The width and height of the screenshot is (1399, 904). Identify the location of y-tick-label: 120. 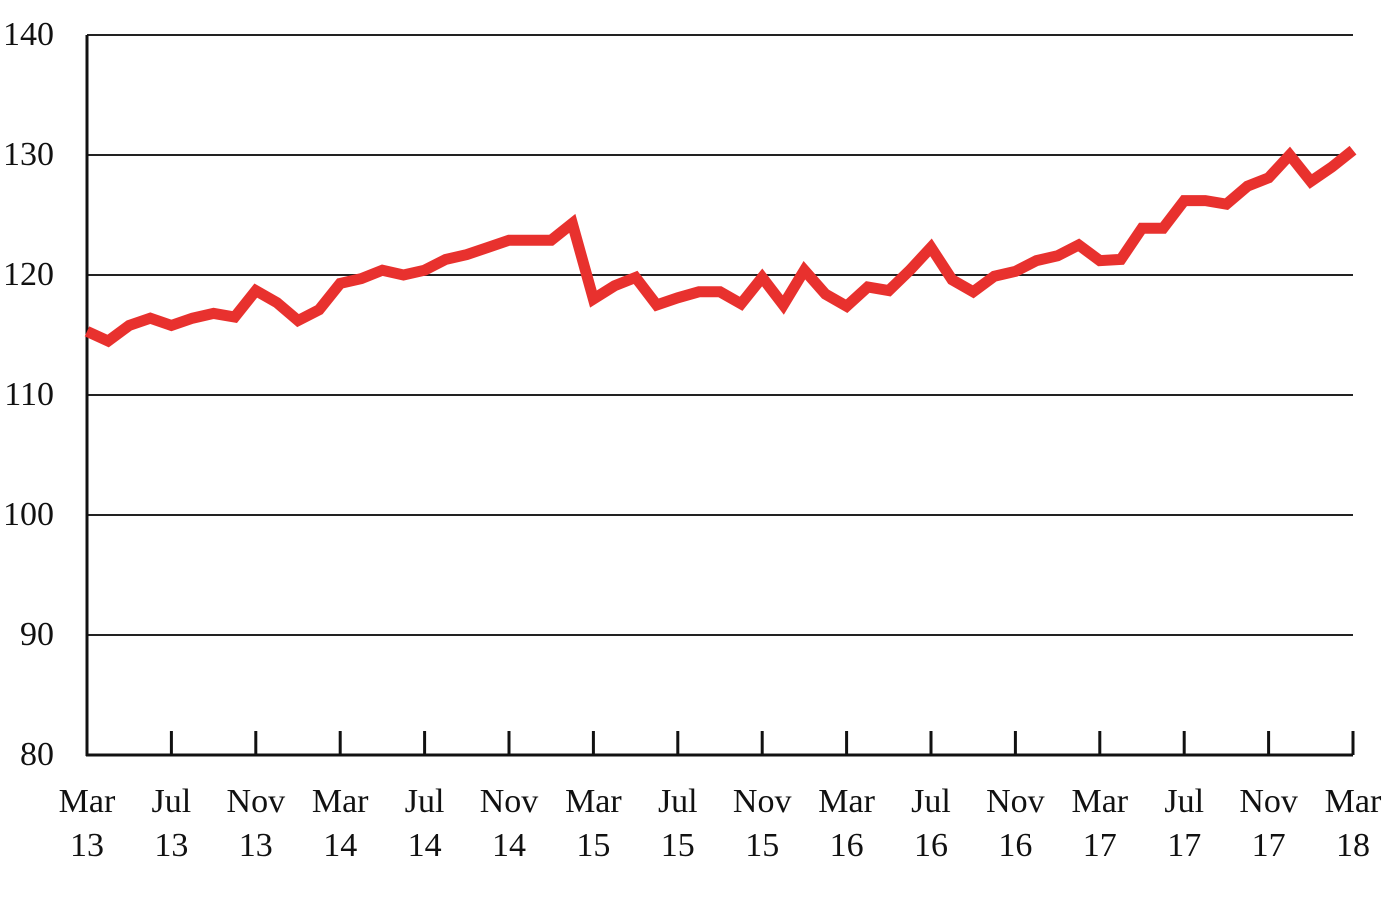
(28, 274).